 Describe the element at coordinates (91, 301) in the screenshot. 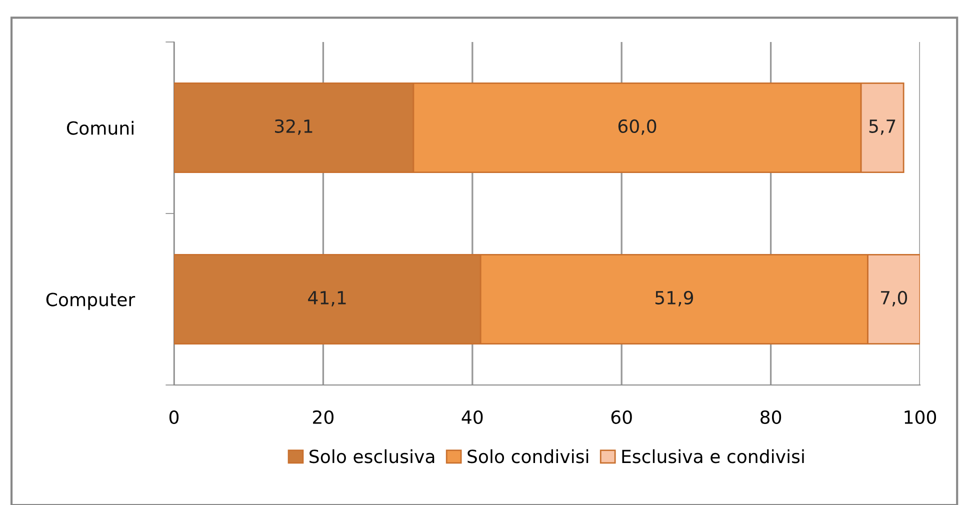

I see `y-tick-label: Computer` at that location.